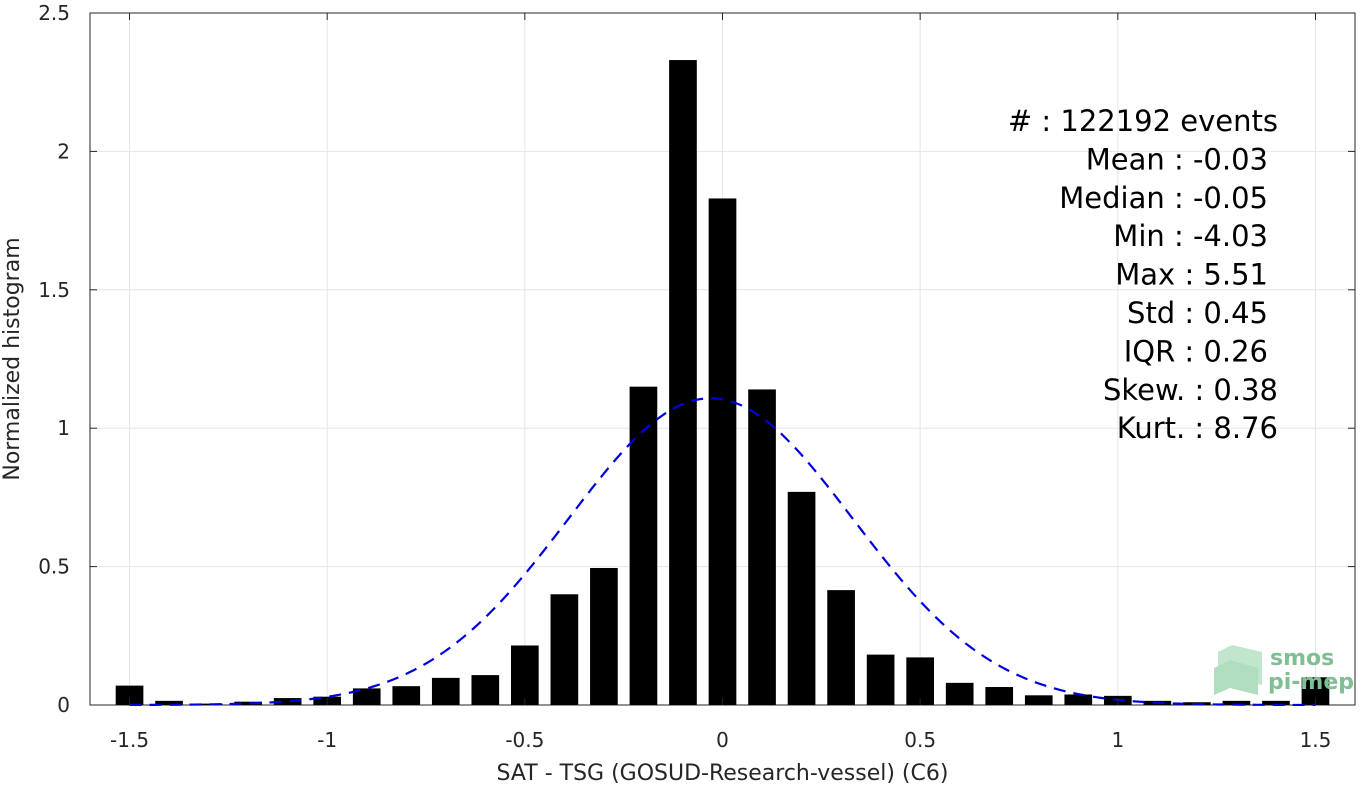 The width and height of the screenshot is (1367, 785). What do you see at coordinates (1316, 740) in the screenshot?
I see `x-tick-label: 1.5` at bounding box center [1316, 740].